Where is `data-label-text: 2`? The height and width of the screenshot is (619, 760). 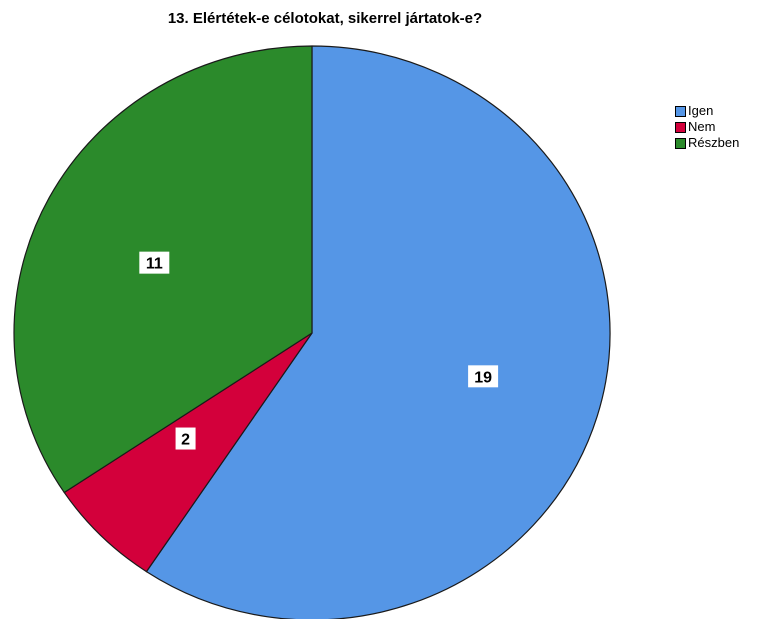 data-label-text: 2 is located at coordinates (185, 440).